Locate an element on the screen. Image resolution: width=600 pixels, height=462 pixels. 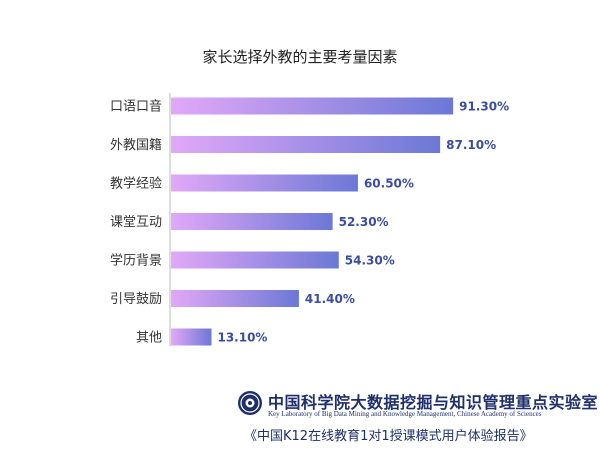
category-label: 课堂互动 is located at coordinates (136, 222).